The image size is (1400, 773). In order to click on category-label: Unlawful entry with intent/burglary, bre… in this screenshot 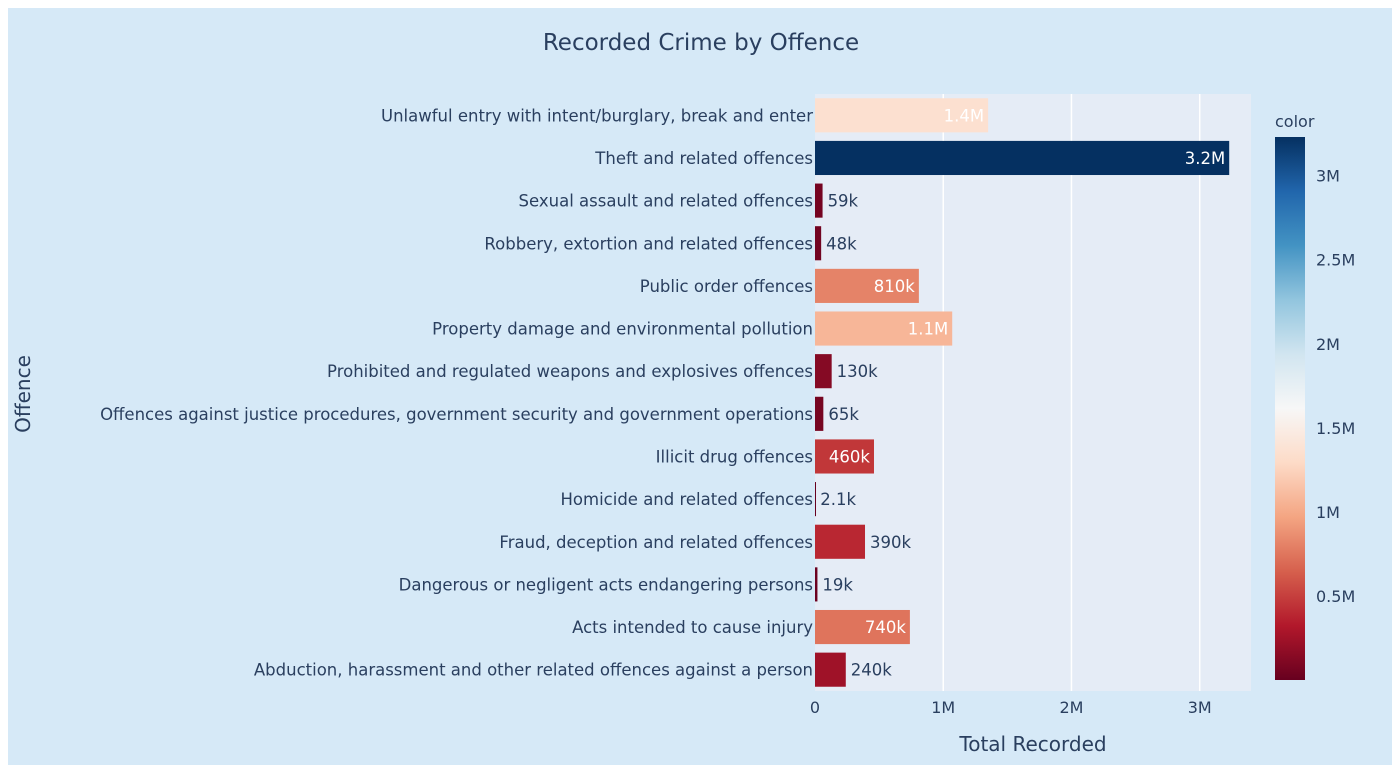, I will do `click(597, 115)`.